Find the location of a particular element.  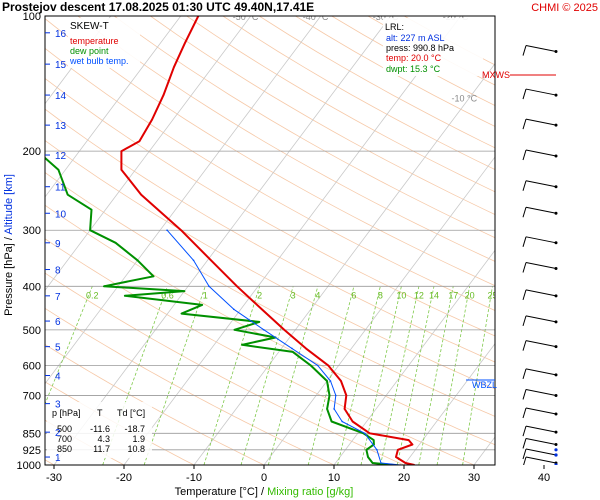

table-header-t: T is located at coordinates (100, 413).